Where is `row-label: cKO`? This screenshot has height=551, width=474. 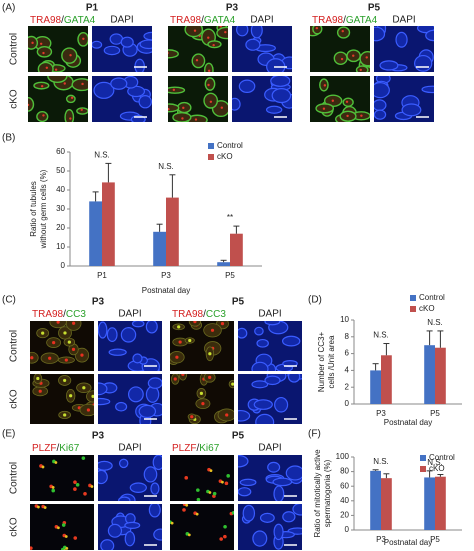
row-label: cKO is located at coordinates (14, 99).